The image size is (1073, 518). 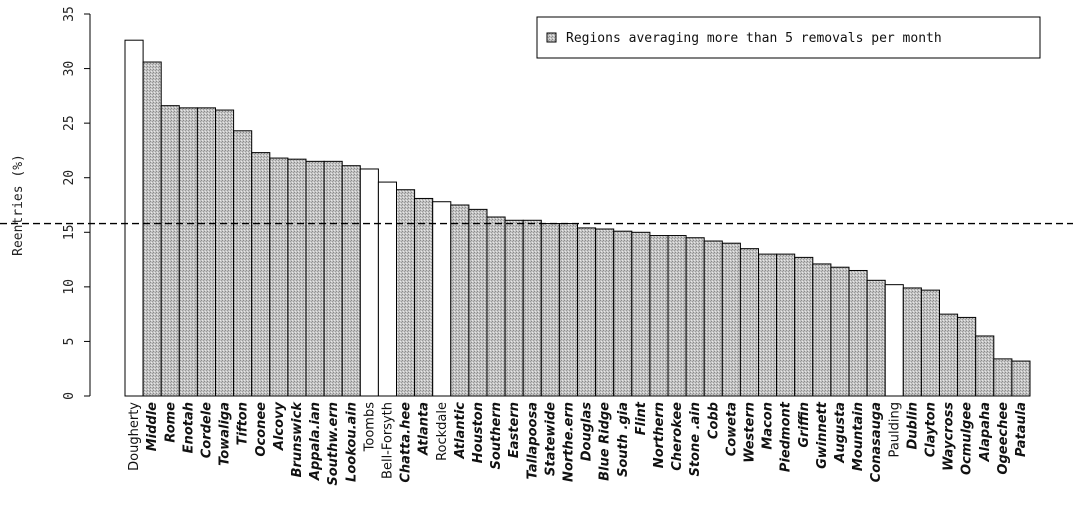 I want to click on category-label: Northern, so click(x=659, y=435).